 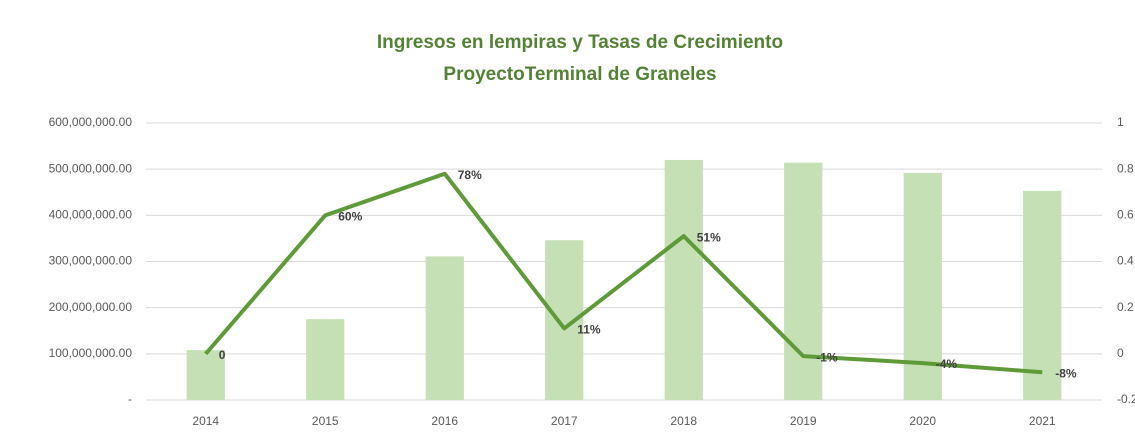 I want to click on y2-tick-label: 0.8, so click(x=1125, y=168).